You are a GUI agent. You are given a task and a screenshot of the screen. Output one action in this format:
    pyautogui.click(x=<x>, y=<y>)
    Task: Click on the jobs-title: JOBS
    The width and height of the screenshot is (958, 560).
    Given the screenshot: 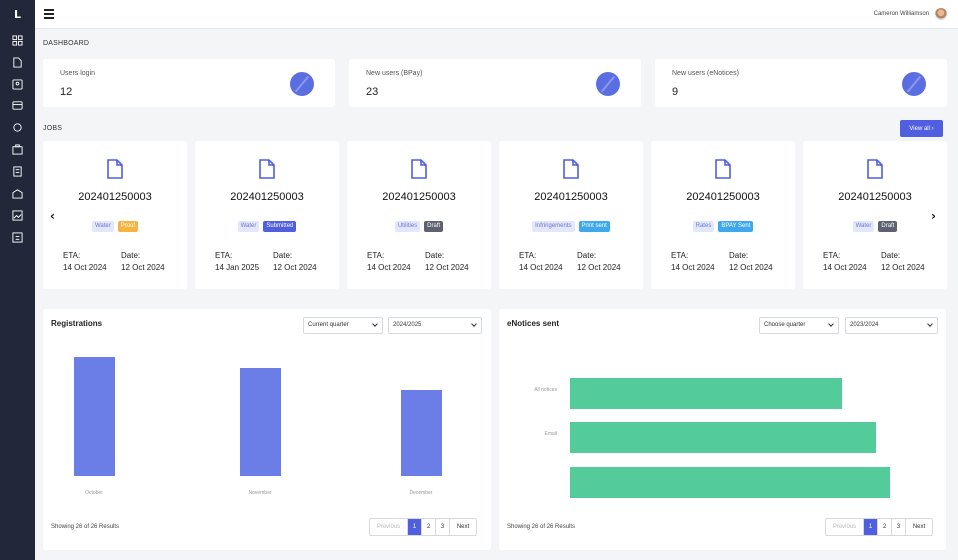 What is the action you would take?
    pyautogui.click(x=53, y=128)
    